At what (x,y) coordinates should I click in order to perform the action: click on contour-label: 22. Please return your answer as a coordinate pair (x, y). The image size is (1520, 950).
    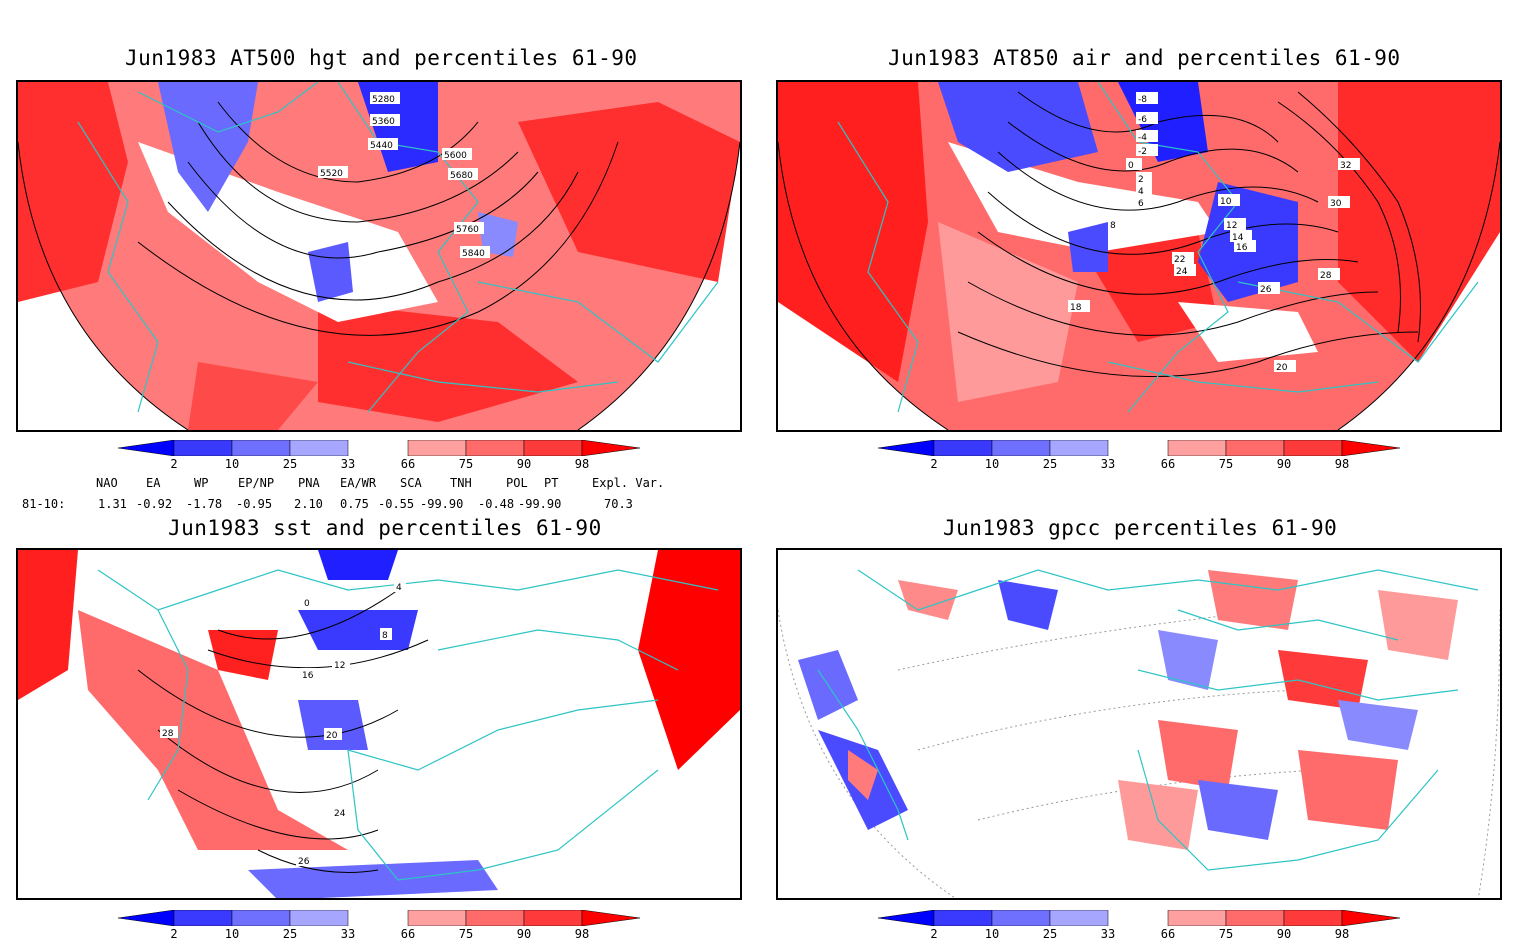
    Looking at the image, I should click on (1179, 260).